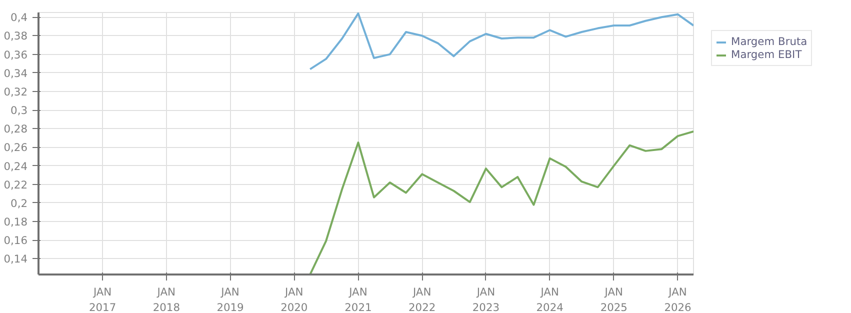 The width and height of the screenshot is (851, 313). Describe the element at coordinates (230, 299) in the screenshot. I see `x-tick-label: JAN 2019` at that location.